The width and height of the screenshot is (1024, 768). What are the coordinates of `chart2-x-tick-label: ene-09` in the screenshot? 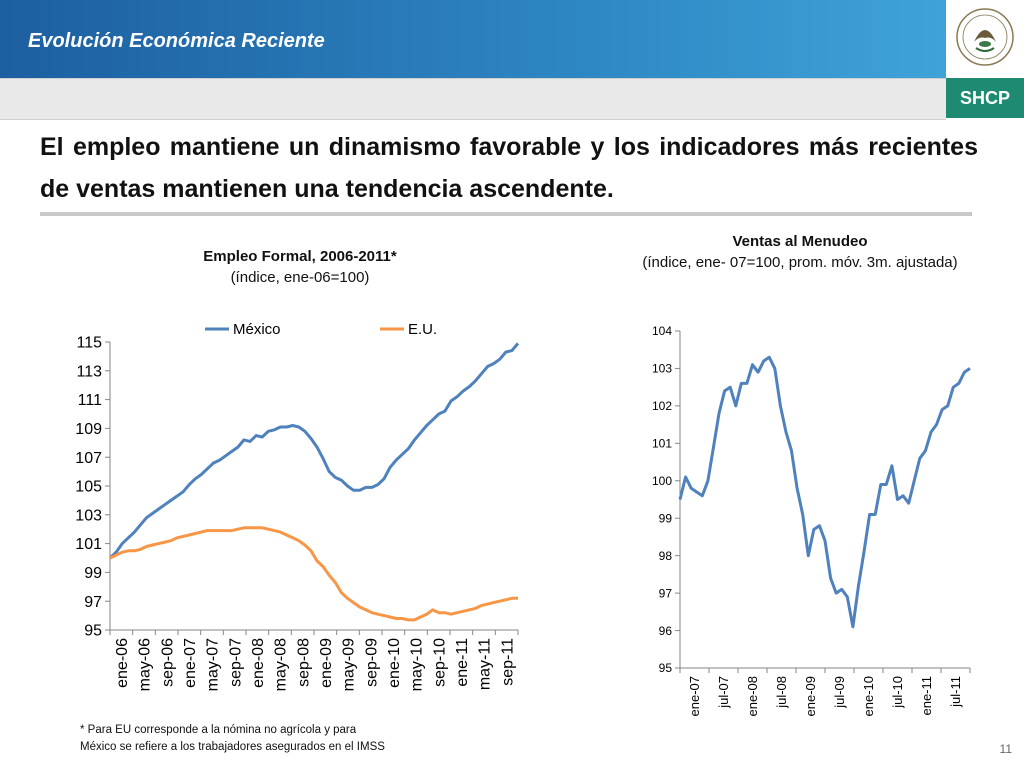 It's located at (810, 696).